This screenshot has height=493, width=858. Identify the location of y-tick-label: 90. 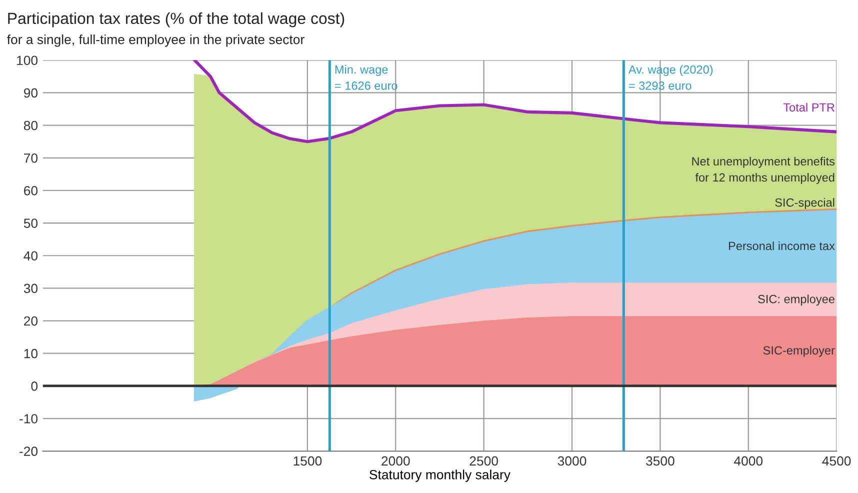
(31, 93).